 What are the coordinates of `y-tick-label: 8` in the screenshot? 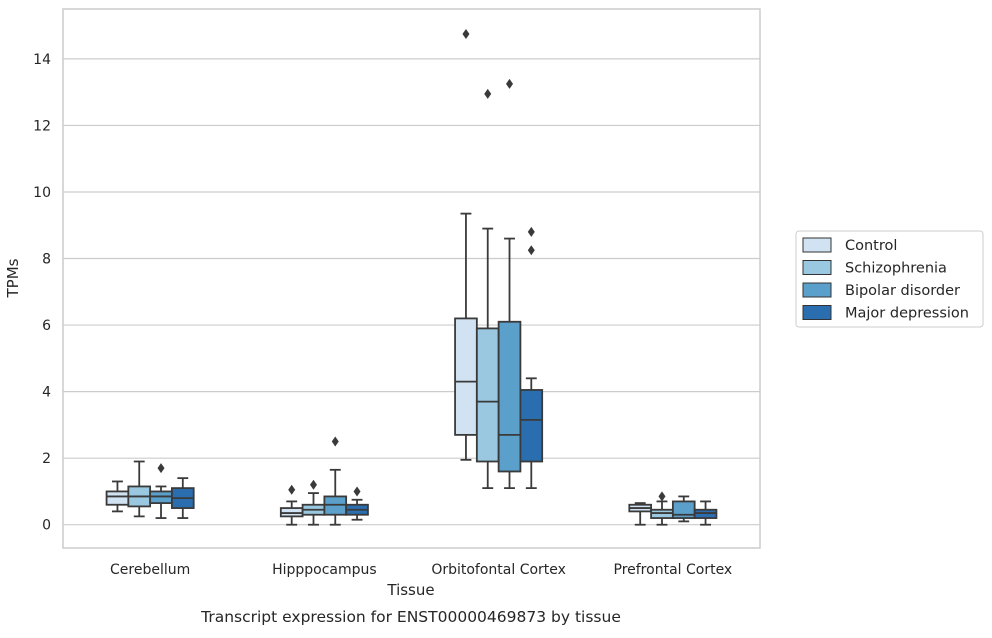 It's located at (46, 260).